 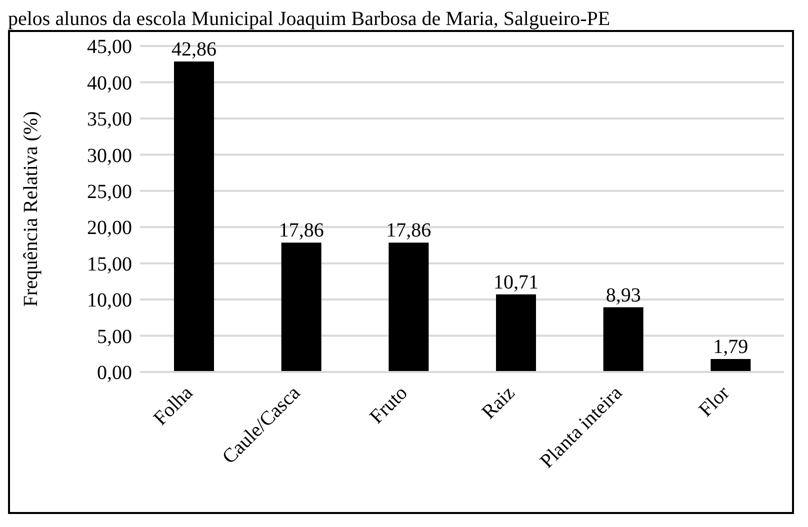 I want to click on y-tick-label: 40,00, so click(x=109, y=83).